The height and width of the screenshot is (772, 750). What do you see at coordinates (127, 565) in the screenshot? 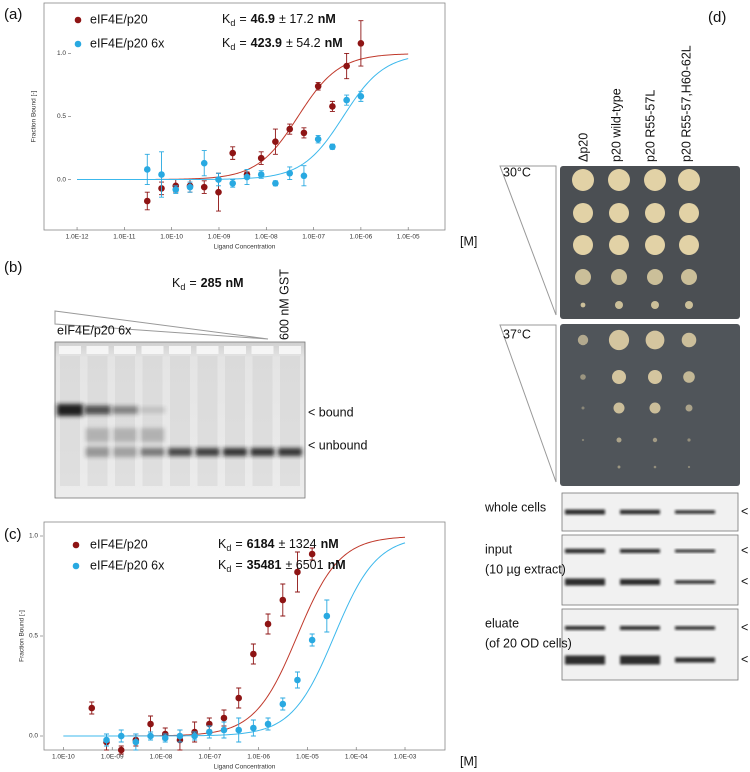
I see `legend-label: eIF4E/p20 6x` at bounding box center [127, 565].